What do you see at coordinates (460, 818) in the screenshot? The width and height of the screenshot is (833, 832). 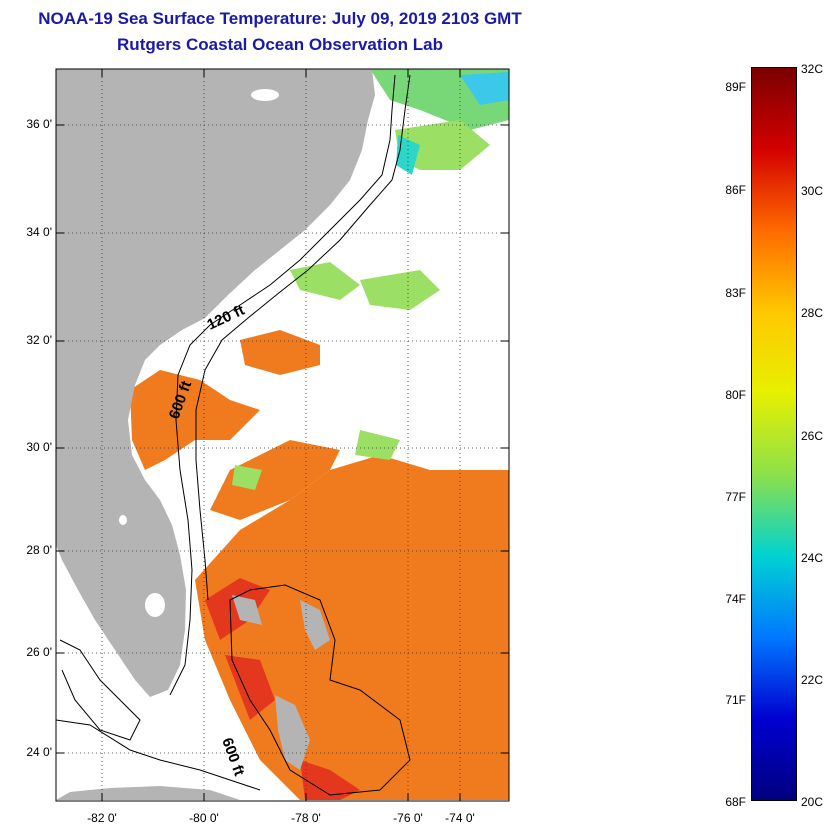 I see `lon-label-74: -74 0'` at bounding box center [460, 818].